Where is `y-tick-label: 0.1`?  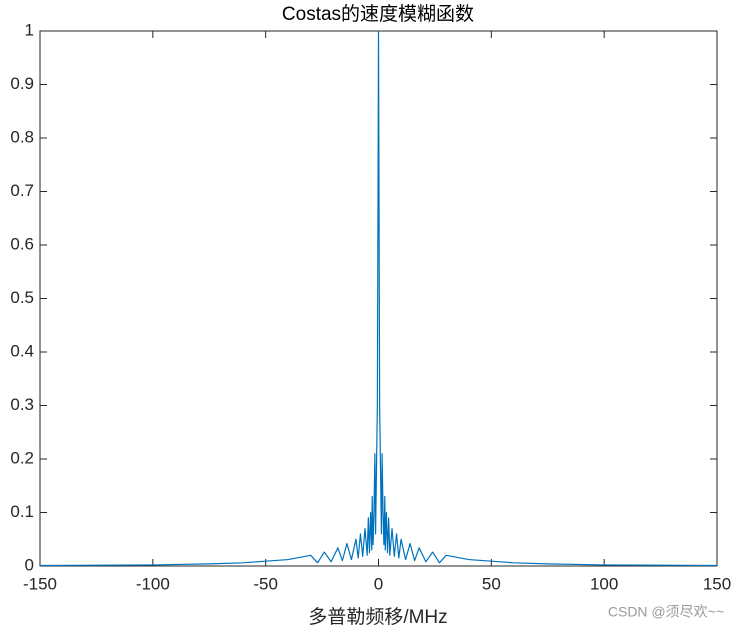
y-tick-label: 0.1 is located at coordinates (22, 511).